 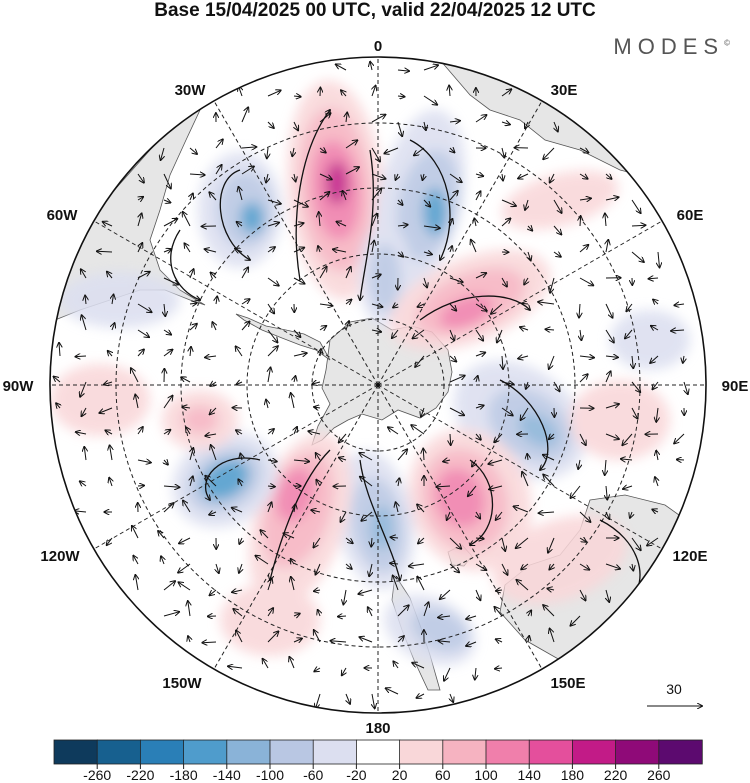 I want to click on colorbar-swatch, so click(x=335, y=752).